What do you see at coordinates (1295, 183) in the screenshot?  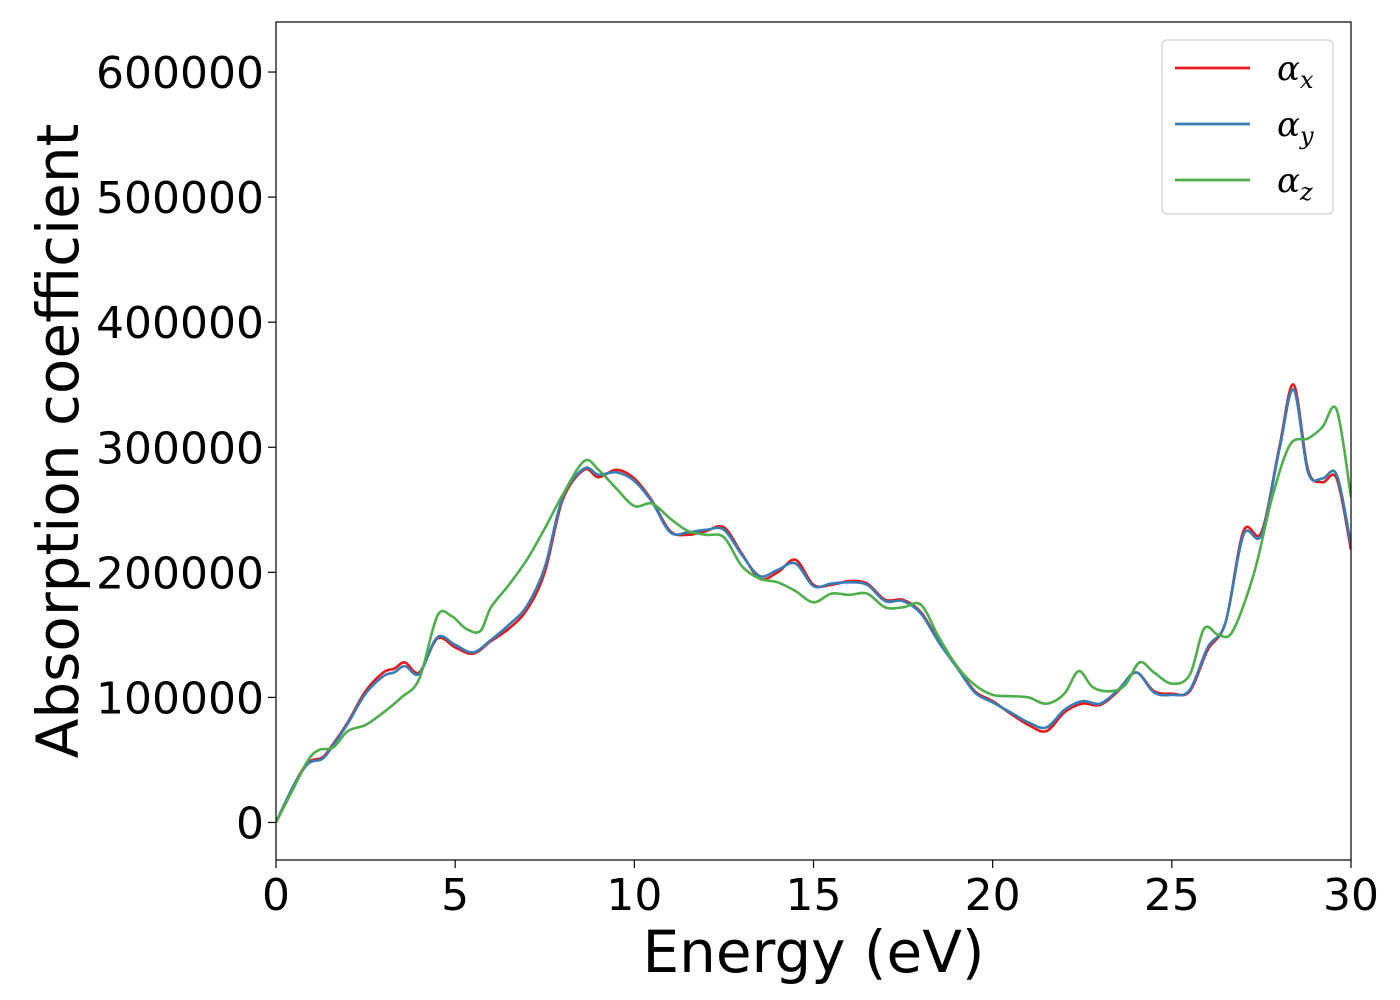 I see `legend-label-z: αz` at bounding box center [1295, 183].